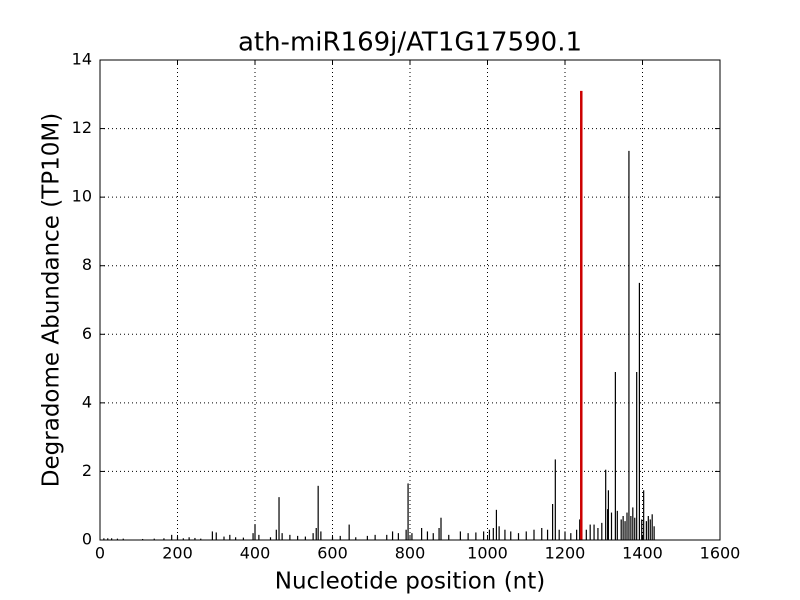 The height and width of the screenshot is (600, 800). Describe the element at coordinates (82, 127) in the screenshot. I see `y-tick-label: 12` at that location.